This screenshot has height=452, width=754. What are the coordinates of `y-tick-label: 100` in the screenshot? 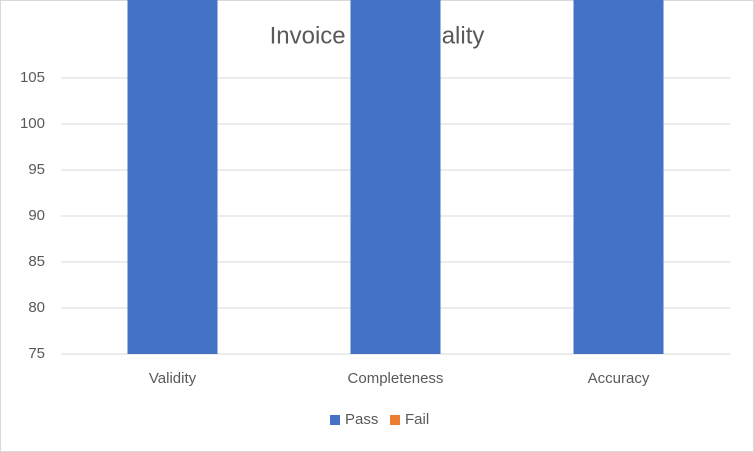 It's located at (32, 123).